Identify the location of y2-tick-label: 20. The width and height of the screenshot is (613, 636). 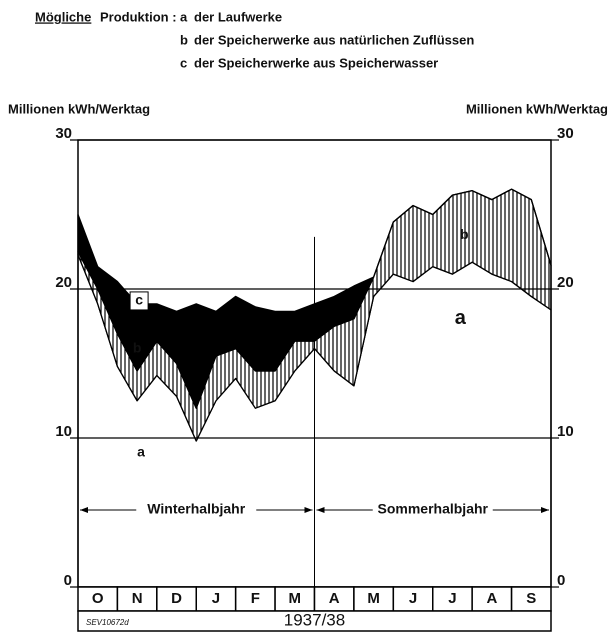
(565, 282).